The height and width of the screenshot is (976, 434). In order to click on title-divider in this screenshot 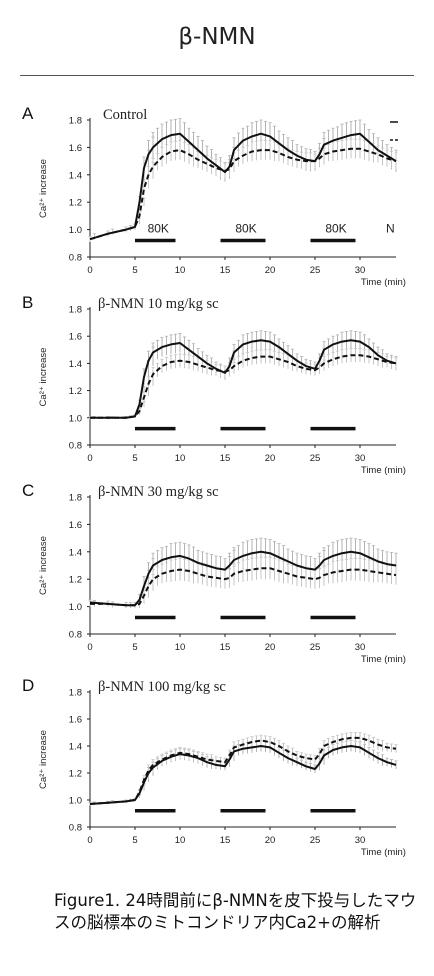, I will do `click(217, 75)`.